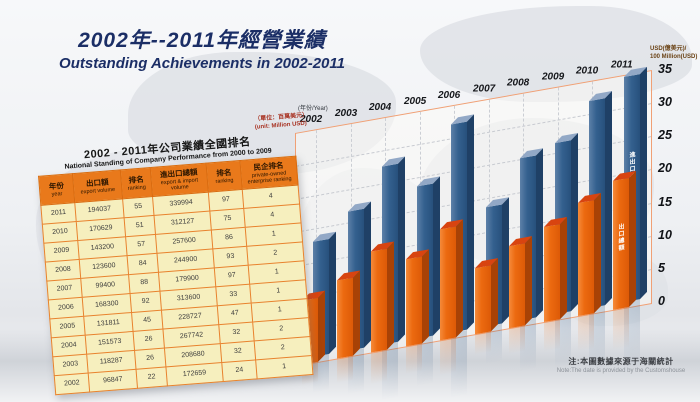 The width and height of the screenshot is (700, 402). Describe the element at coordinates (138, 207) in the screenshot. I see `cell-export_rank: 55` at that location.